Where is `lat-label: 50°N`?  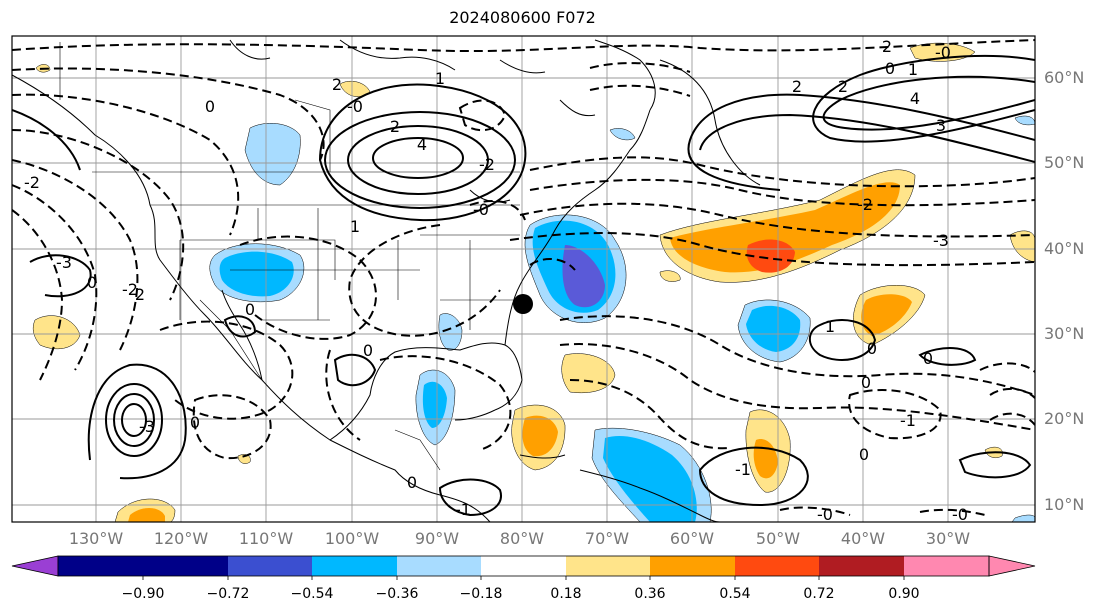
lat-label: 50°N is located at coordinates (1064, 162).